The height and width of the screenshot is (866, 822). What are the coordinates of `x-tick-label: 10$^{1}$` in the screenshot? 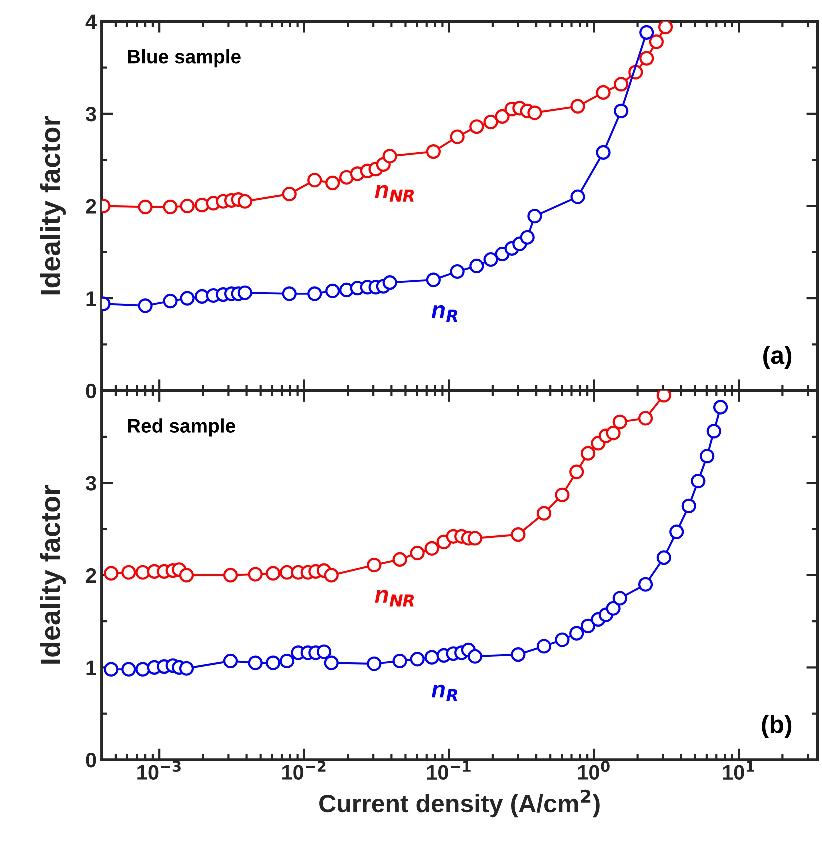 It's located at (739, 770).